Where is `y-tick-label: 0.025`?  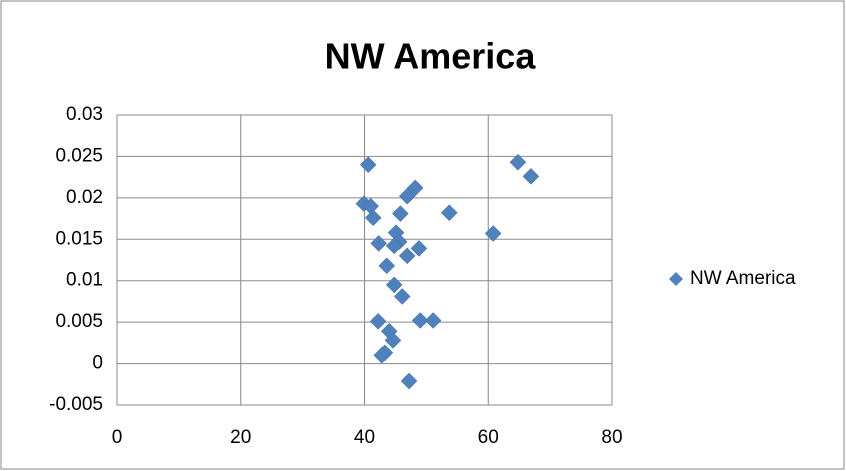
y-tick-label: 0.025 is located at coordinates (79, 155).